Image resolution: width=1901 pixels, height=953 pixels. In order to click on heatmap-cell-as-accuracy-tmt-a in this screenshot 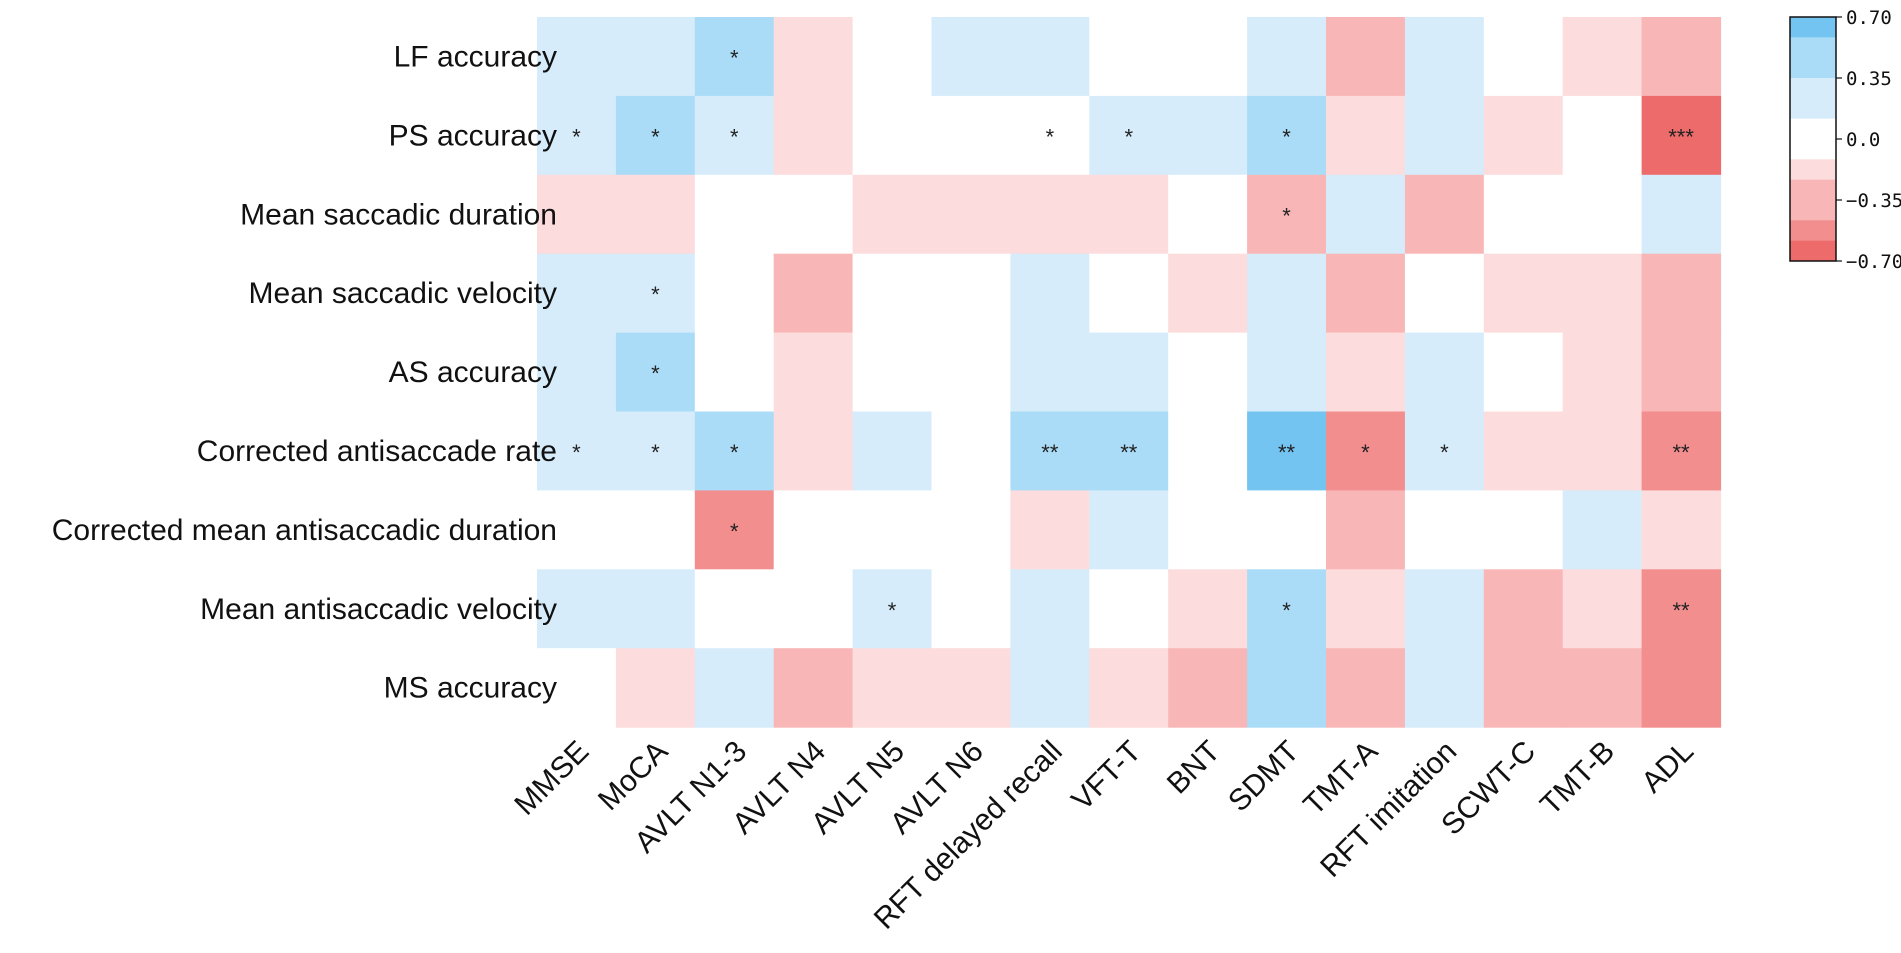, I will do `click(1366, 372)`.